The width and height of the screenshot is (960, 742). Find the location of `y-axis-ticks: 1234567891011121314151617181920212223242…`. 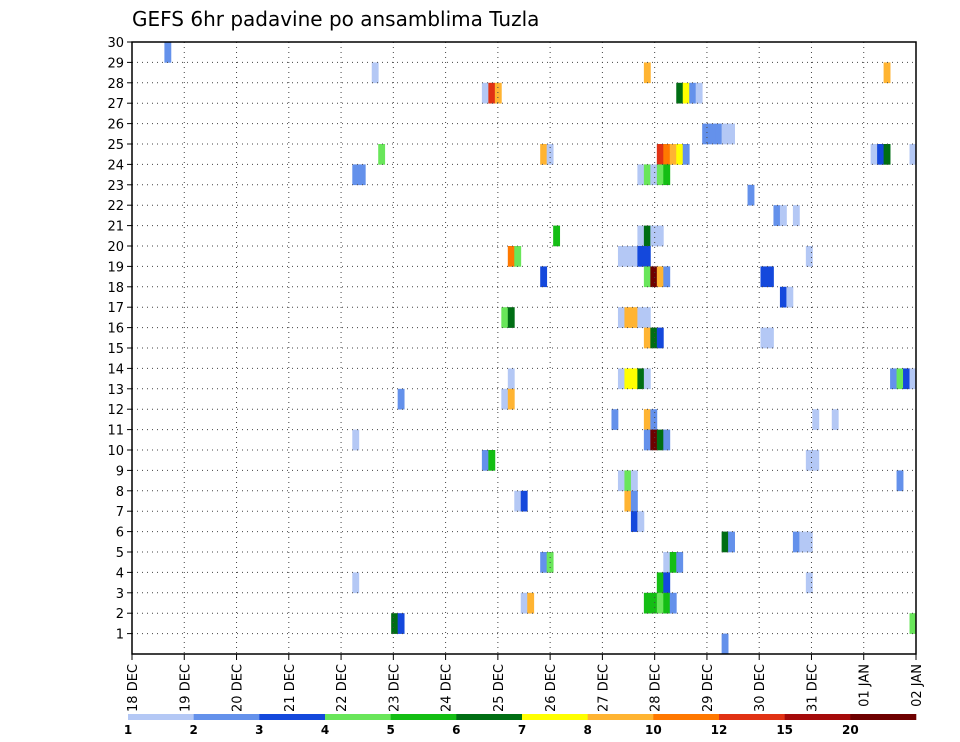

y-axis-ticks: 1234567891011121314151617181920212223242… is located at coordinates (119, 339).